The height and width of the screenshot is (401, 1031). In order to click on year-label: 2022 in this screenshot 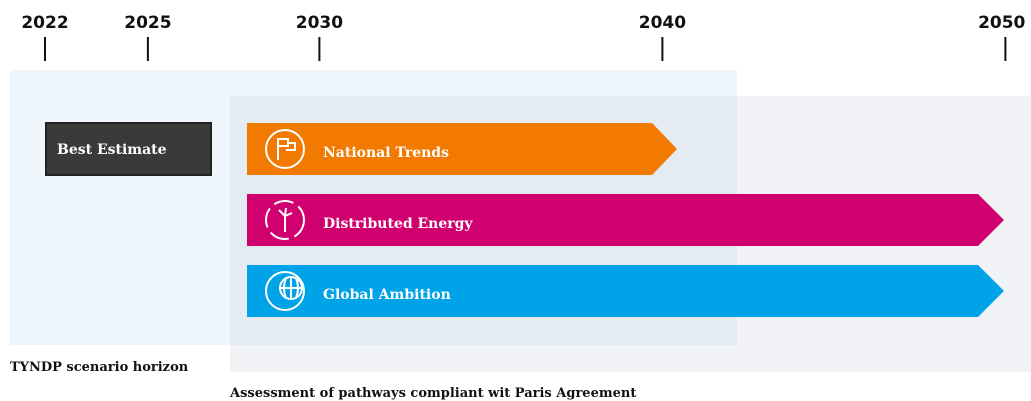, I will do `click(44, 23)`.